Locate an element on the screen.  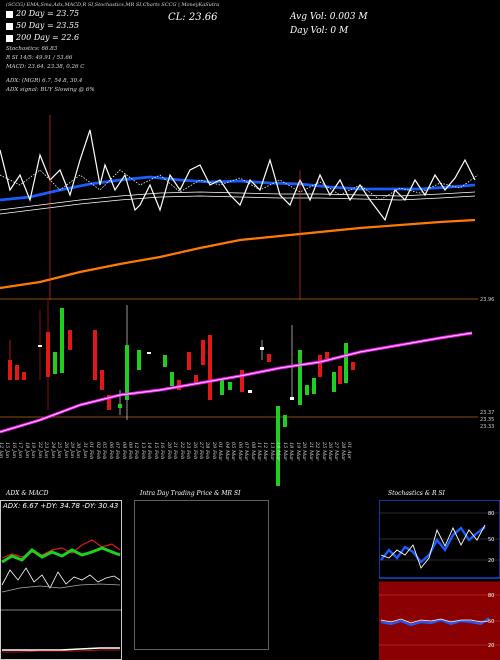
macd-signal-line is located at coordinates (61, 651).